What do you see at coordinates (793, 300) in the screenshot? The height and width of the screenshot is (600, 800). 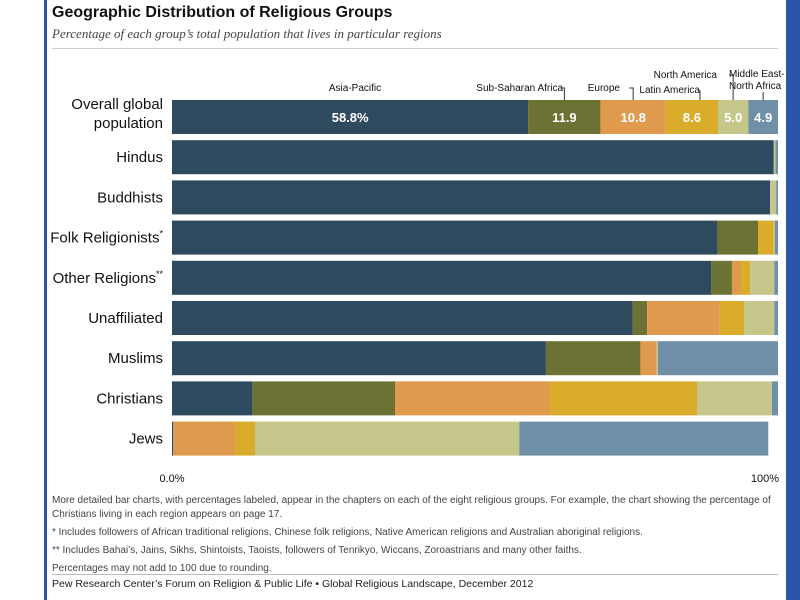 I see `right-edge-strip` at bounding box center [793, 300].